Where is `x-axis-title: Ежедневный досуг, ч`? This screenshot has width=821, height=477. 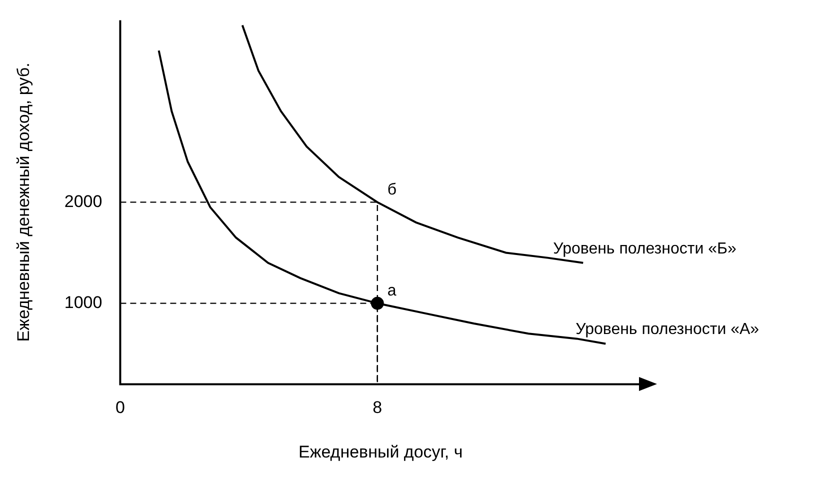 x-axis-title: Ежедневный досуг, ч is located at coordinates (380, 452).